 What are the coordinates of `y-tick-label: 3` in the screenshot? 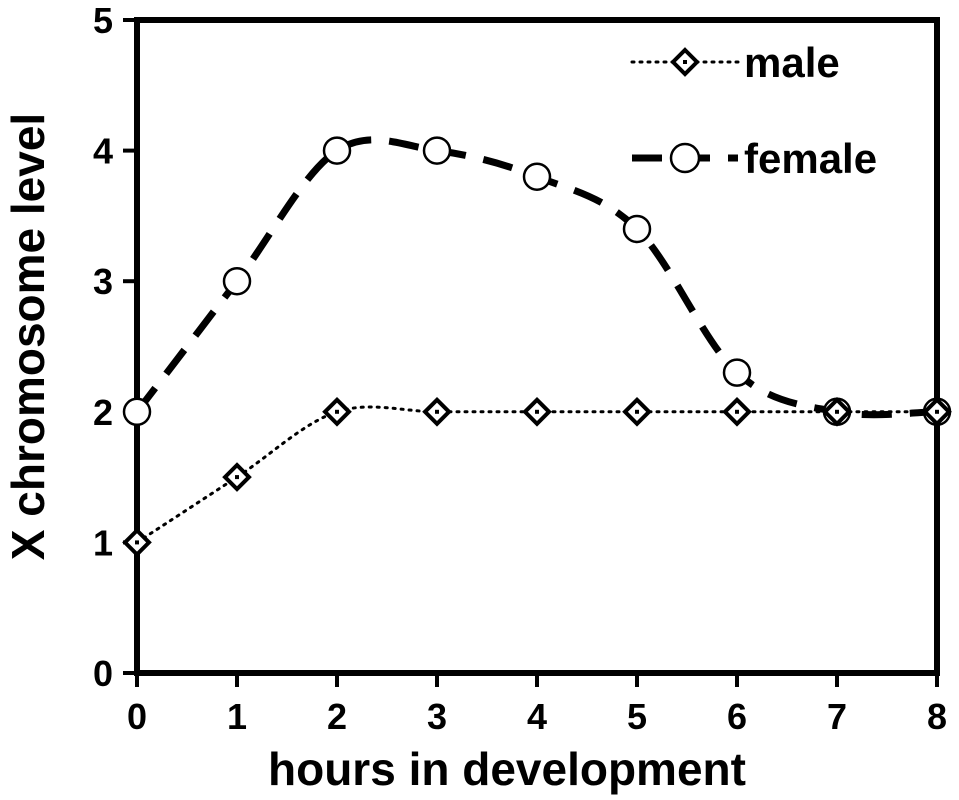 It's located at (103, 281).